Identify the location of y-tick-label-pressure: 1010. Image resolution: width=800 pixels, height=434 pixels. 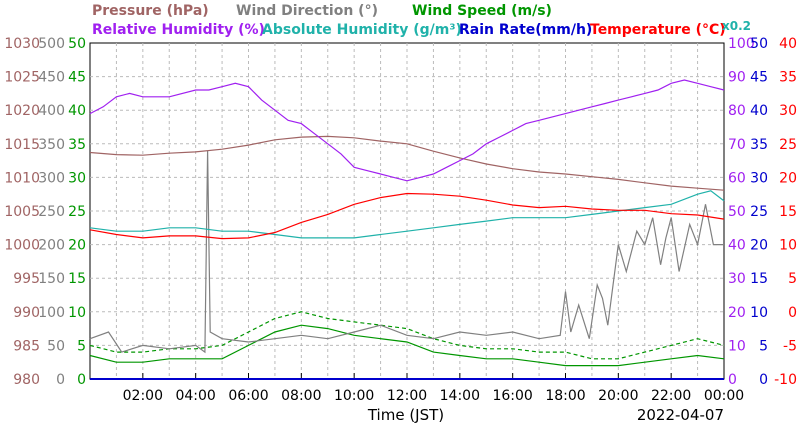
(22, 178).